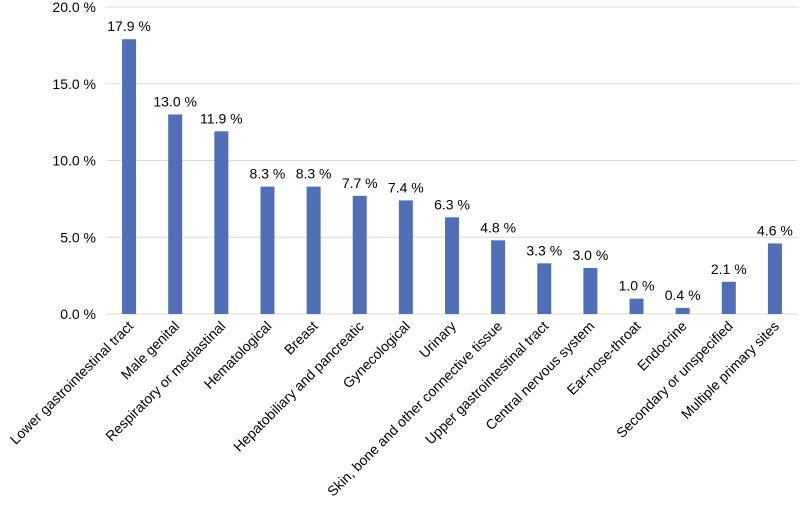 The image size is (800, 518). Describe the element at coordinates (775, 230) in the screenshot. I see `data-label: 4.6 %` at that location.